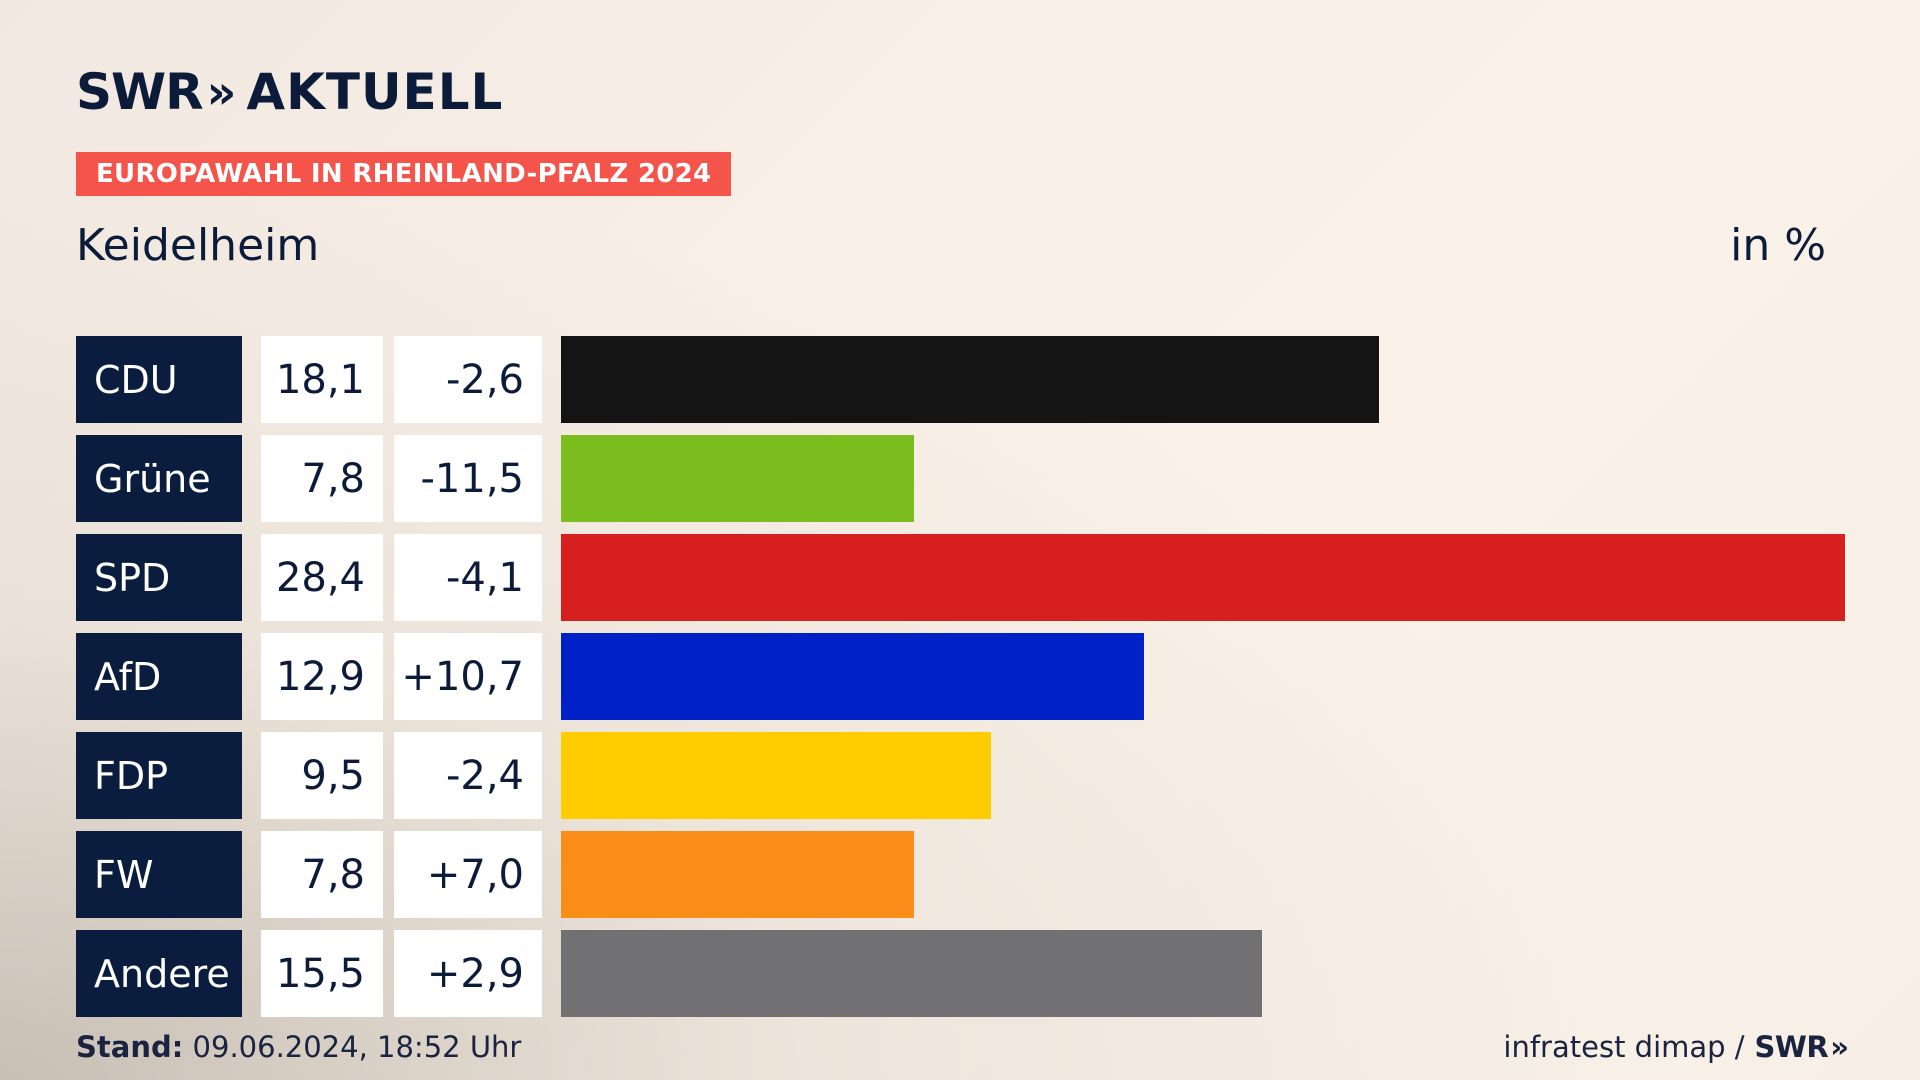  Describe the element at coordinates (375, 92) in the screenshot. I see `logo-aktuell-text: AKTUELL` at that location.